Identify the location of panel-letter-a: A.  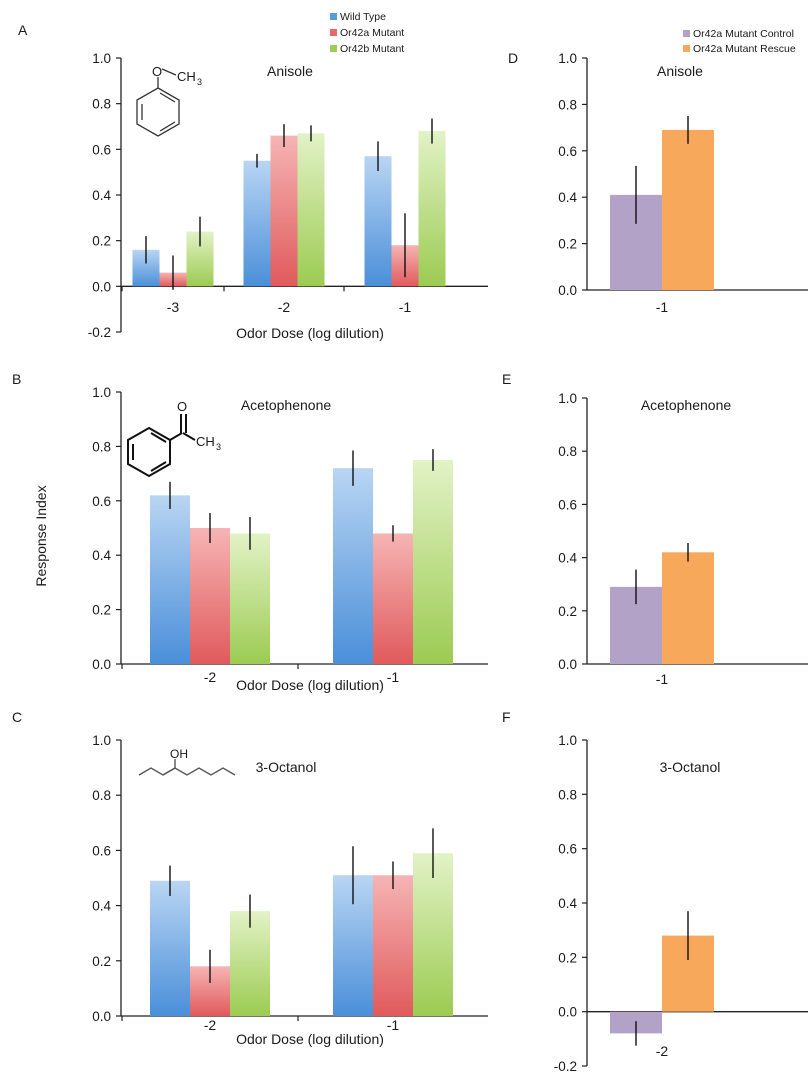
(23, 30).